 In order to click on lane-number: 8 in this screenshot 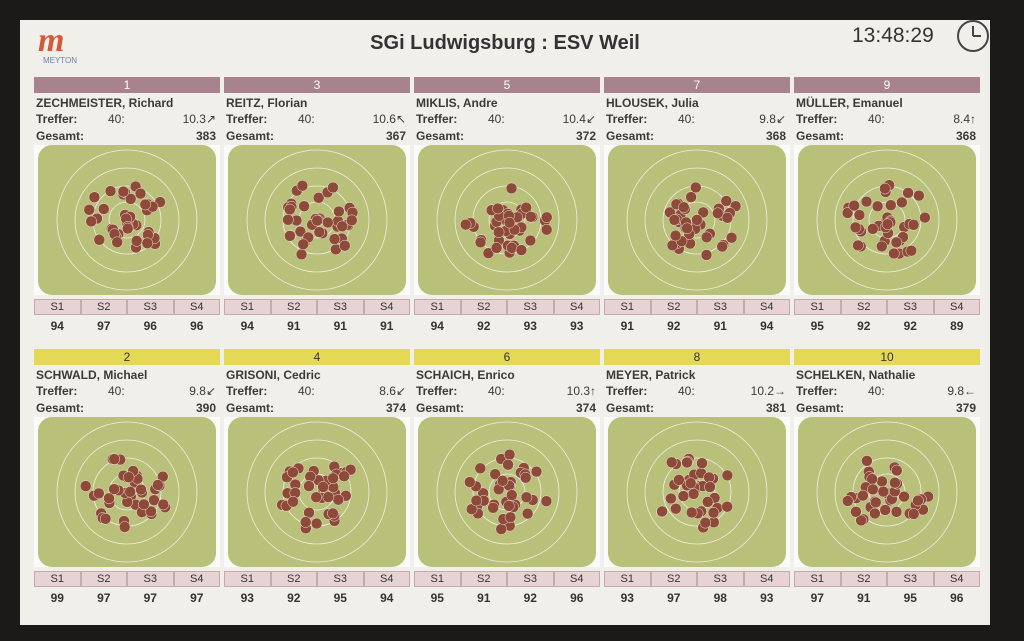, I will do `click(697, 357)`.